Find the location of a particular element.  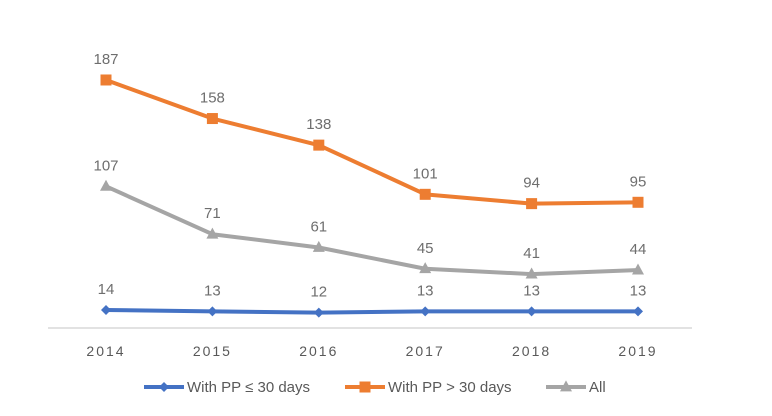

legend-label: With PP > 30 days is located at coordinates (450, 387).